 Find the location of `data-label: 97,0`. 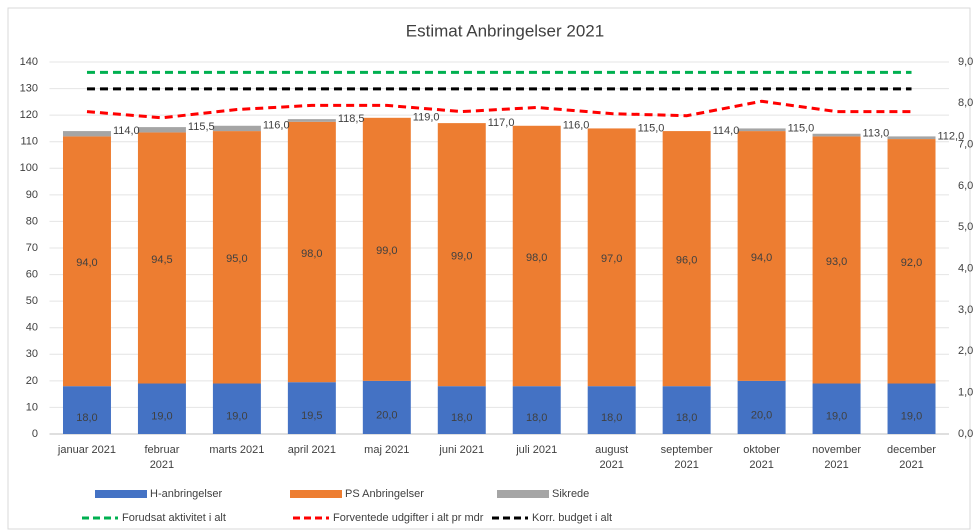

data-label: 97,0 is located at coordinates (611, 259).